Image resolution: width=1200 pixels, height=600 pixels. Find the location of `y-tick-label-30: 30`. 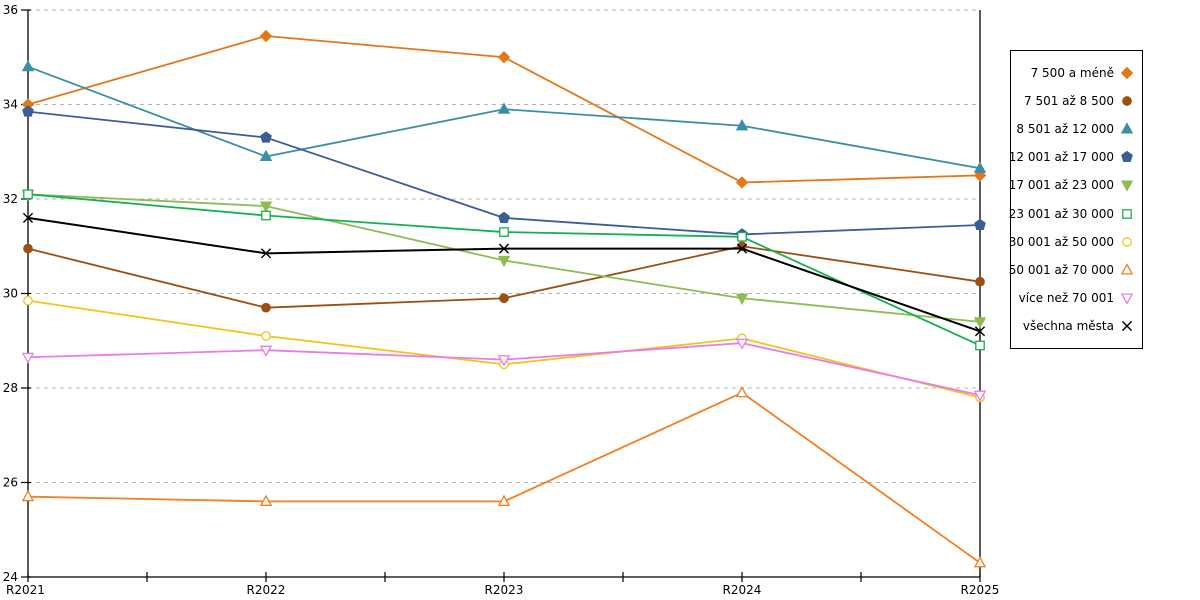

y-tick-label-30: 30 is located at coordinates (10, 294).